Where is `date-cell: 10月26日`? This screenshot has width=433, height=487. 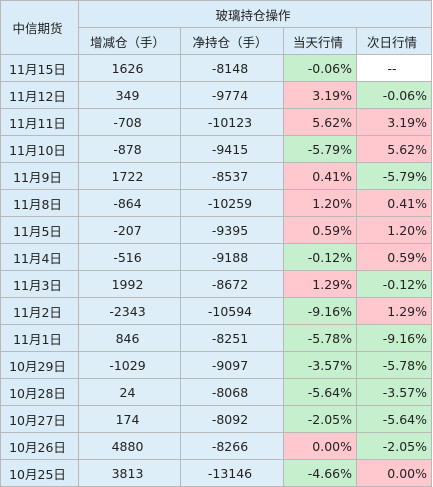
date-cell: 10月26日 is located at coordinates (39, 446).